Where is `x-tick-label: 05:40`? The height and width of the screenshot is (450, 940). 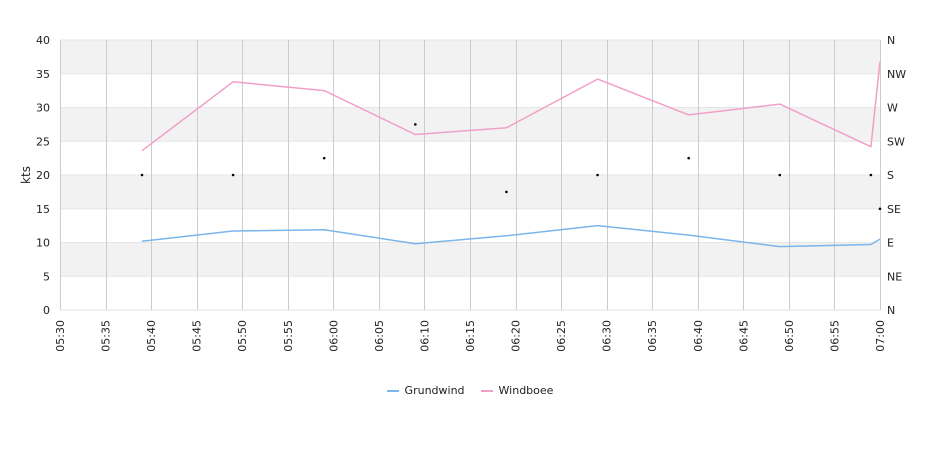 x-tick-label: 05:40 is located at coordinates (151, 336).